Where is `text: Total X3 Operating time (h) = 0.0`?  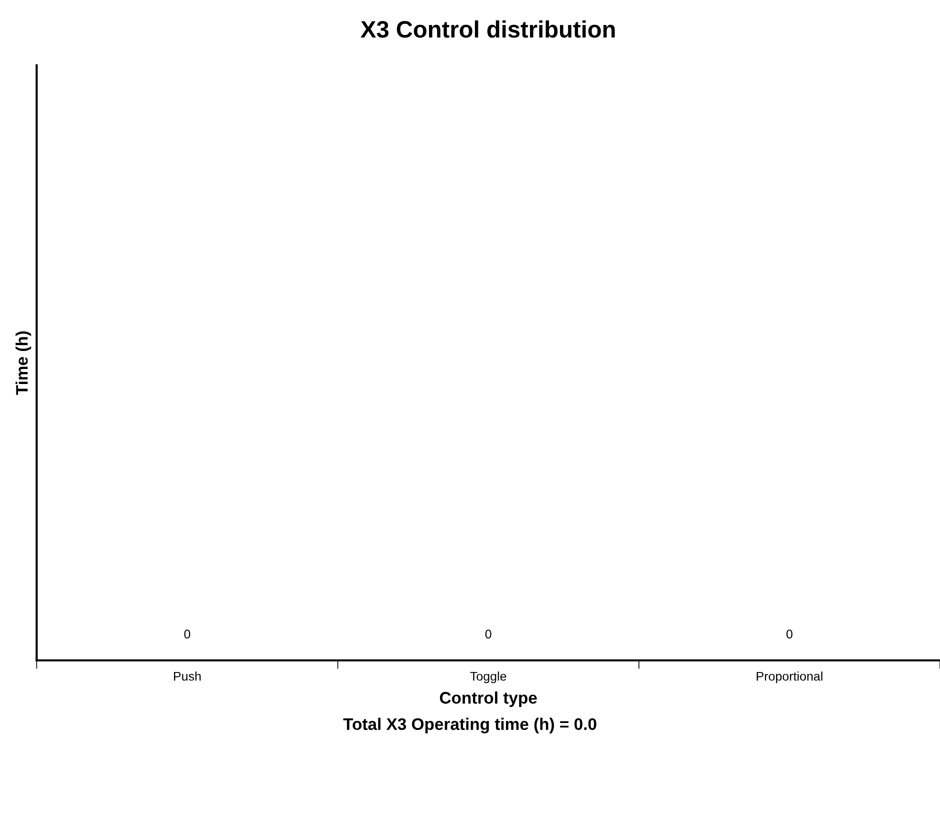
text: Total X3 Operating time (h) = 0.0 is located at coordinates (469, 726).